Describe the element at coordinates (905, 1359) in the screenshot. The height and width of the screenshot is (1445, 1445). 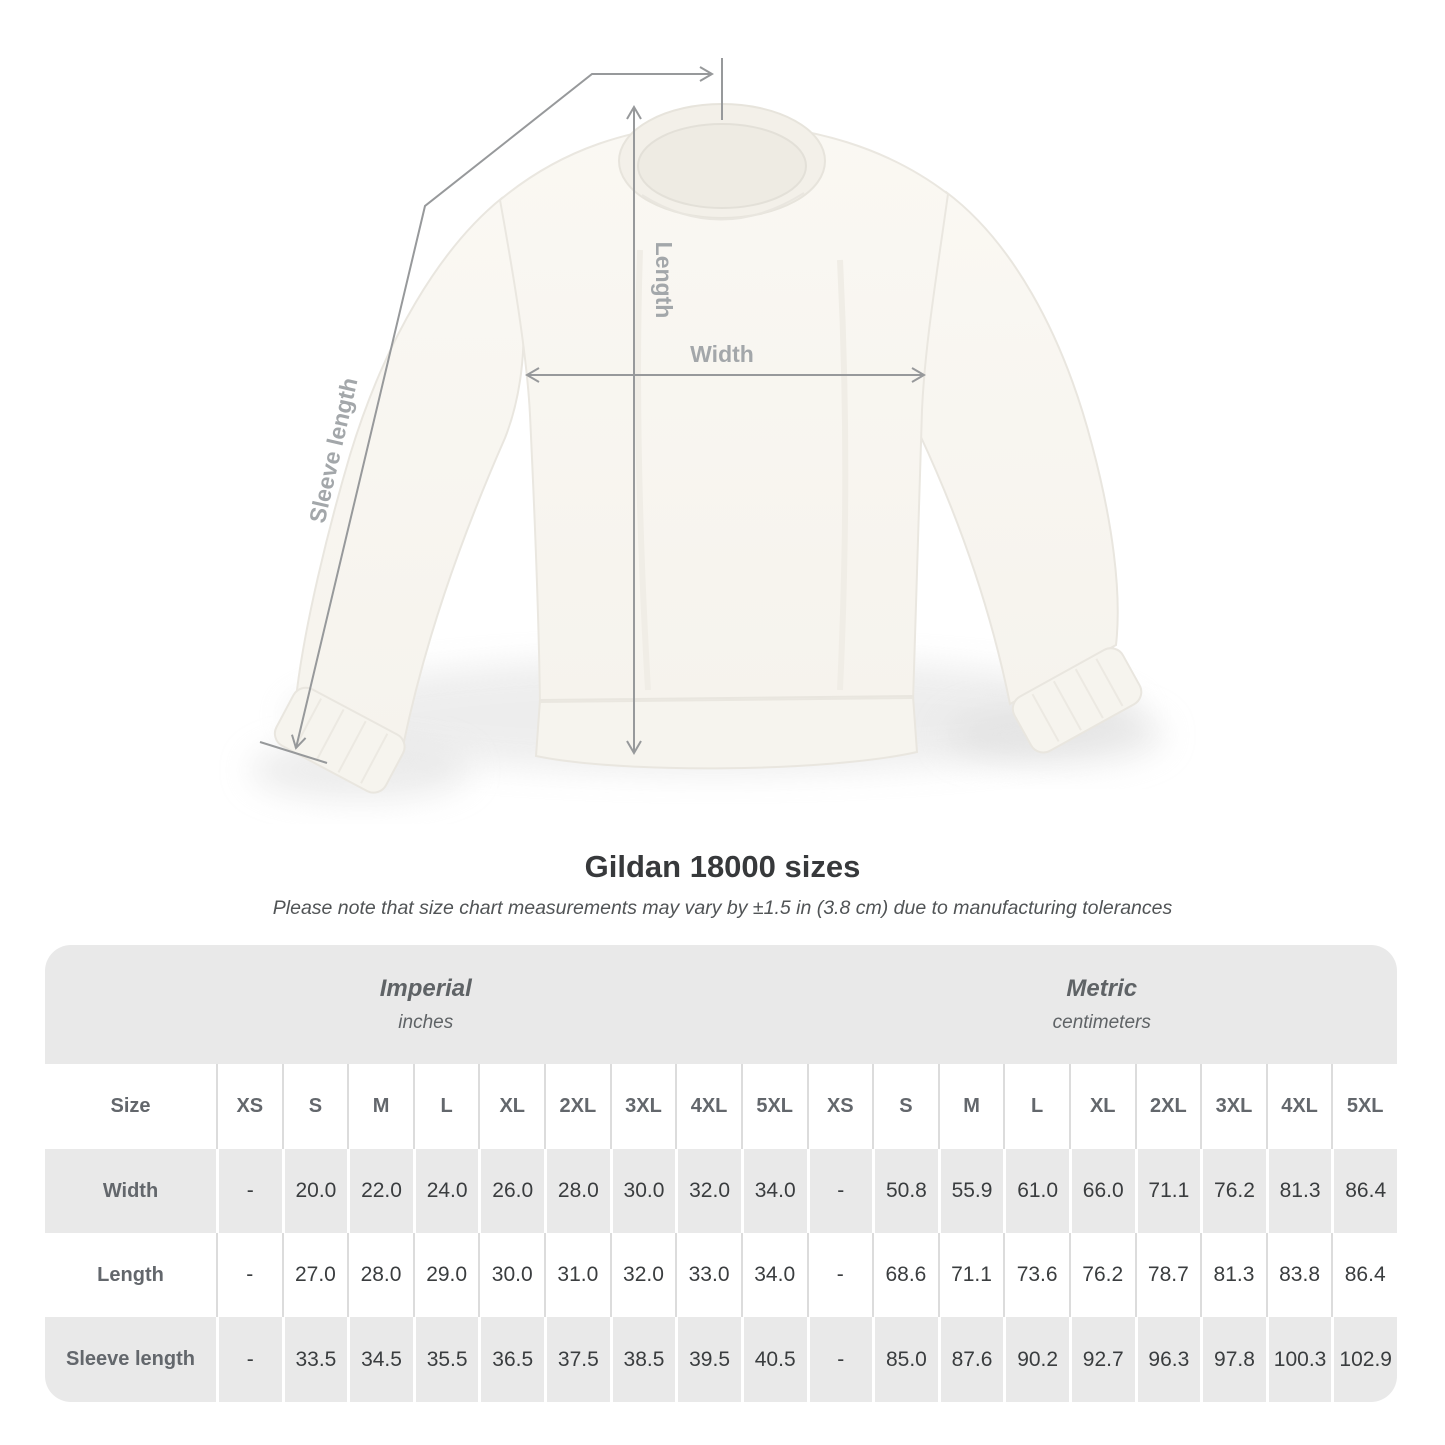
I see `table-cell: 85.0` at that location.